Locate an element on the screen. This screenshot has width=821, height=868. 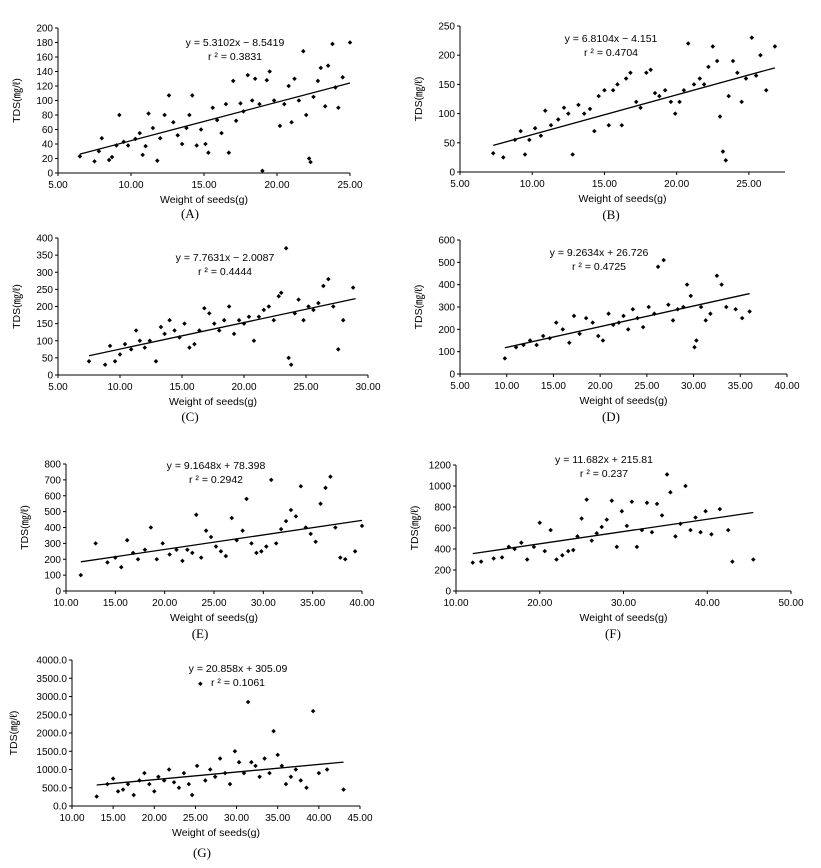
x-tick-label: 25.00 is located at coordinates (748, 184).